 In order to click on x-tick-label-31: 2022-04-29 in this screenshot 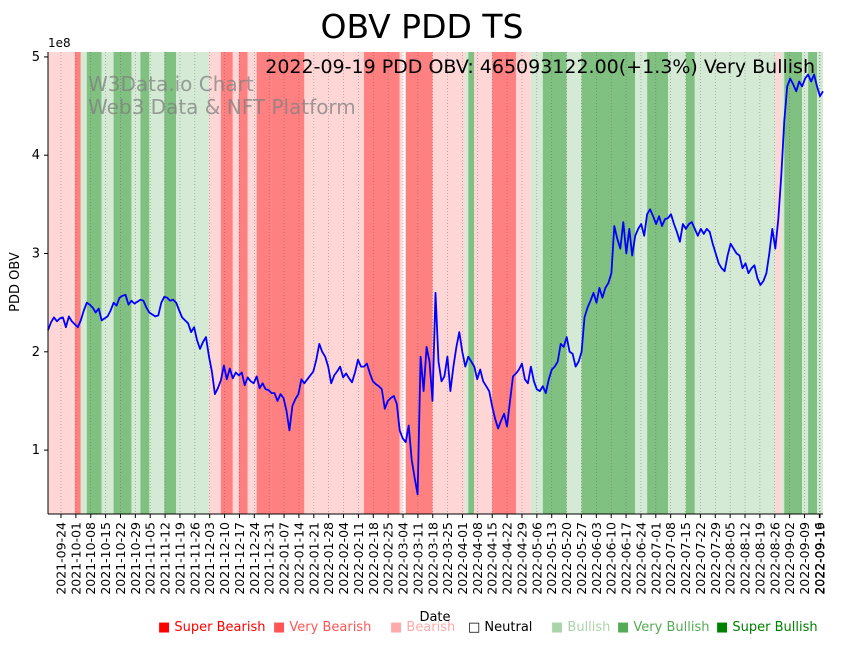, I will do `click(521, 558)`.